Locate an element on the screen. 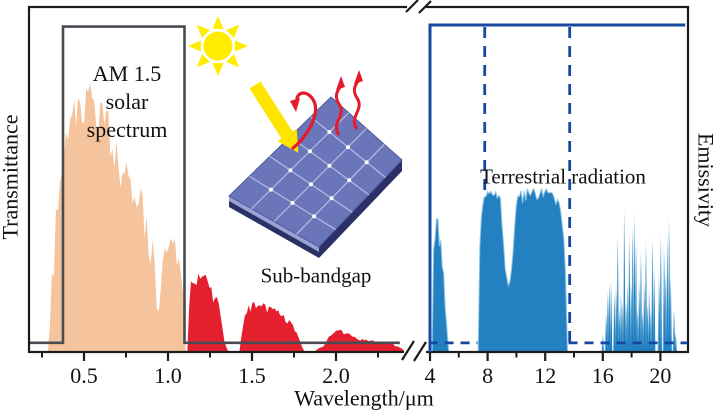 This screenshot has height=420, width=716. solar-panel-icon is located at coordinates (315, 177).